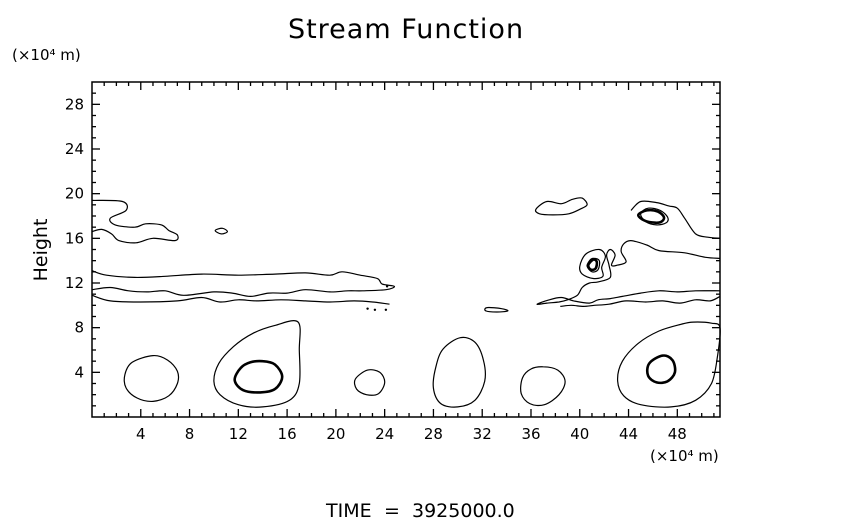  I want to click on chart-title: Stream Function, so click(406, 29).